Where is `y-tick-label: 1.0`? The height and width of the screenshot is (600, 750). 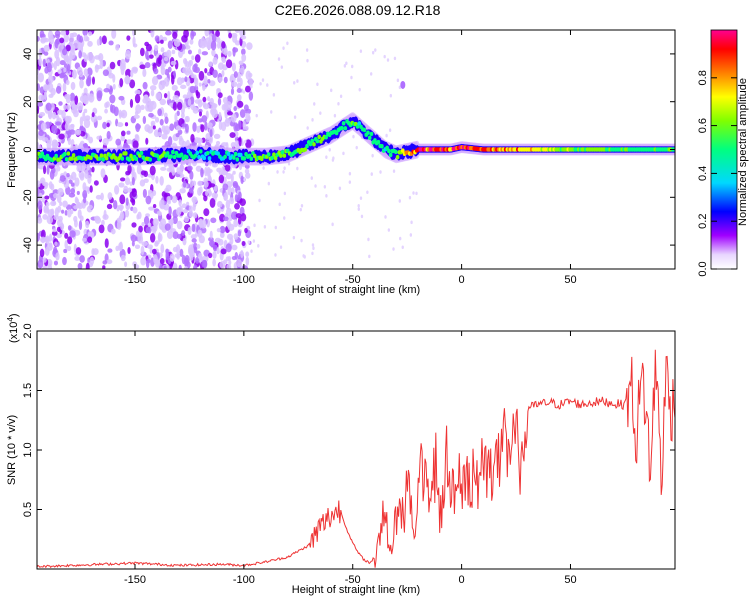
y-tick-label: 1.0 is located at coordinates (28, 449).